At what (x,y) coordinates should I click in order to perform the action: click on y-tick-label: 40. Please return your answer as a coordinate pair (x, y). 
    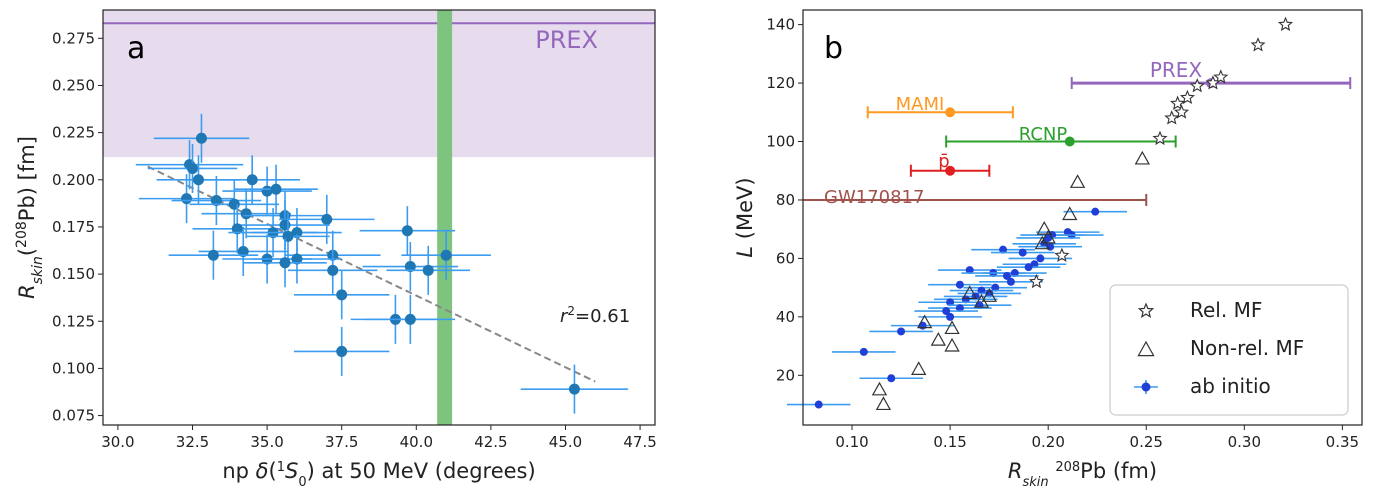
    Looking at the image, I should click on (785, 317).